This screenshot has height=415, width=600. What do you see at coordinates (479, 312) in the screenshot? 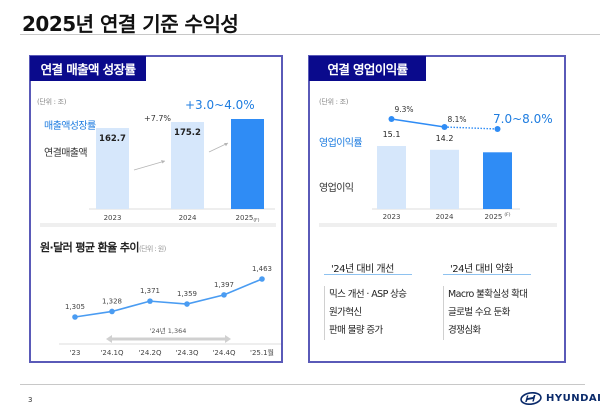
I see `worsen-item: 글로벌 수요 둔화` at bounding box center [479, 312].